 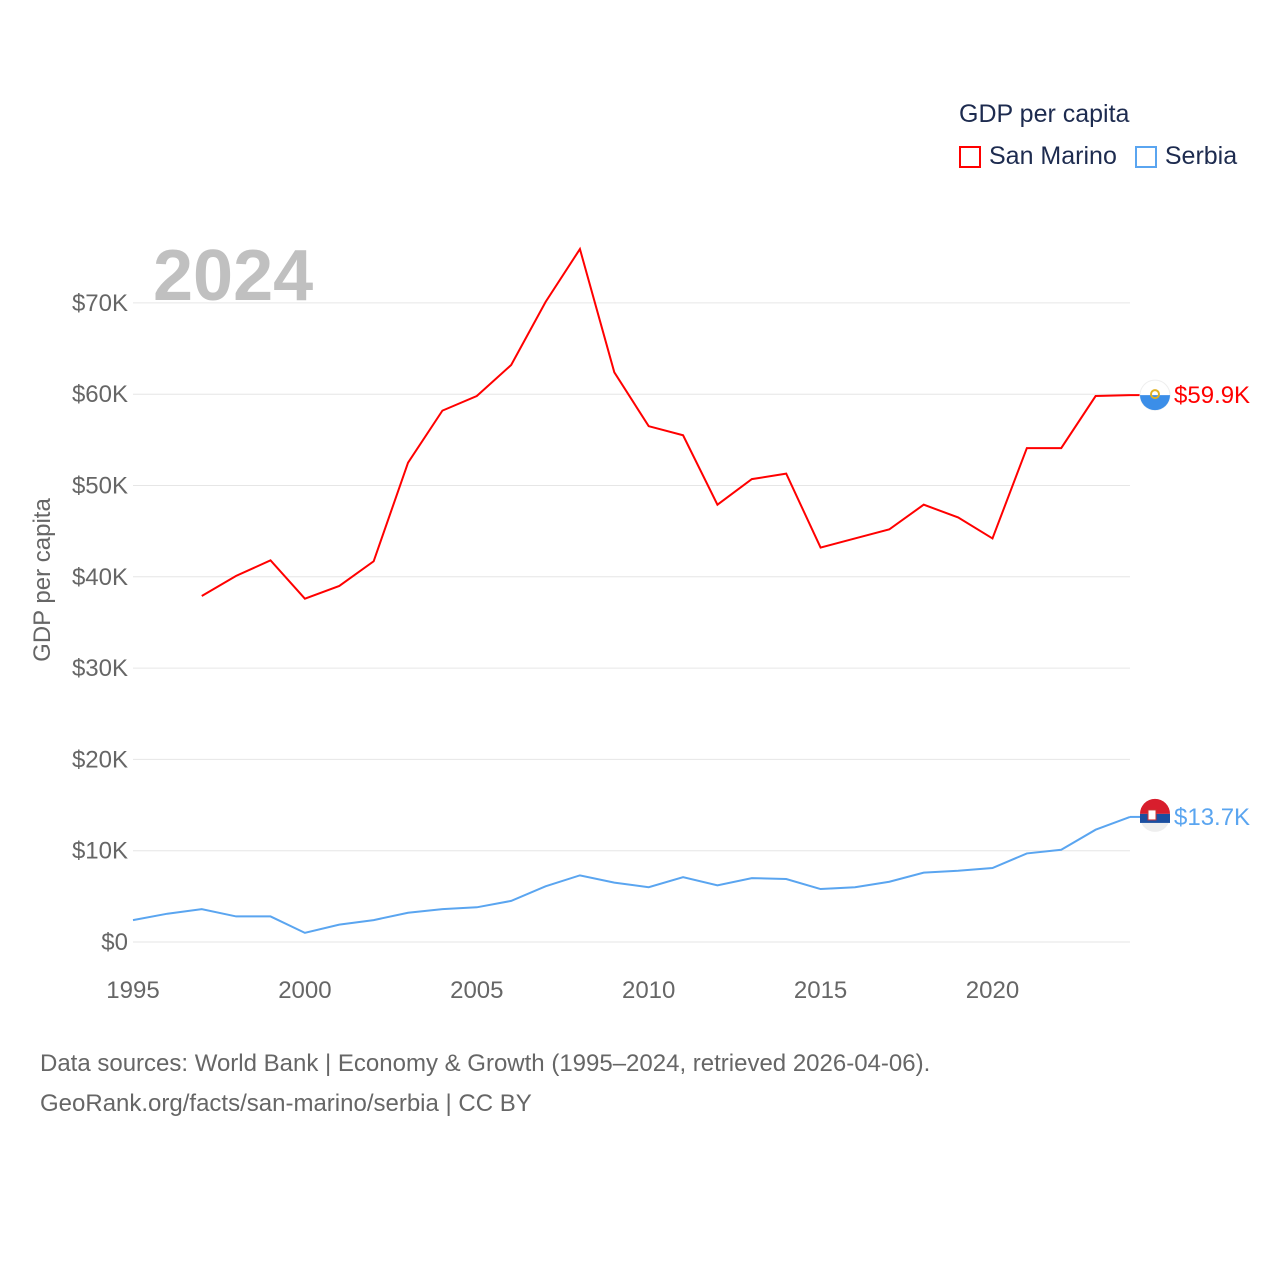 I want to click on legend-label: Serbia, so click(x=1201, y=156).